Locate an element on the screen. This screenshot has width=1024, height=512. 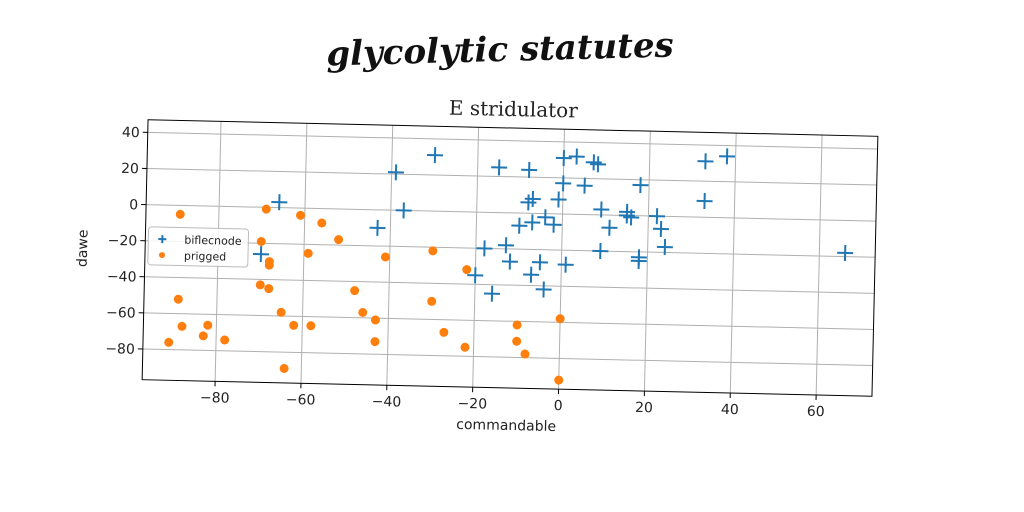
y-tick-label: −60 is located at coordinates (121, 313).